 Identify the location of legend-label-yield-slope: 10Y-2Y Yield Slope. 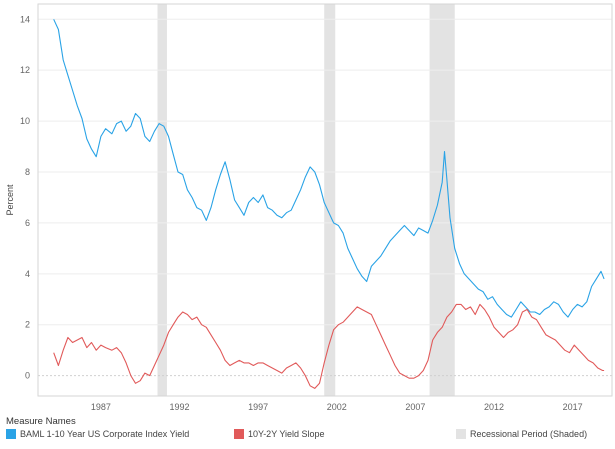
(286, 434).